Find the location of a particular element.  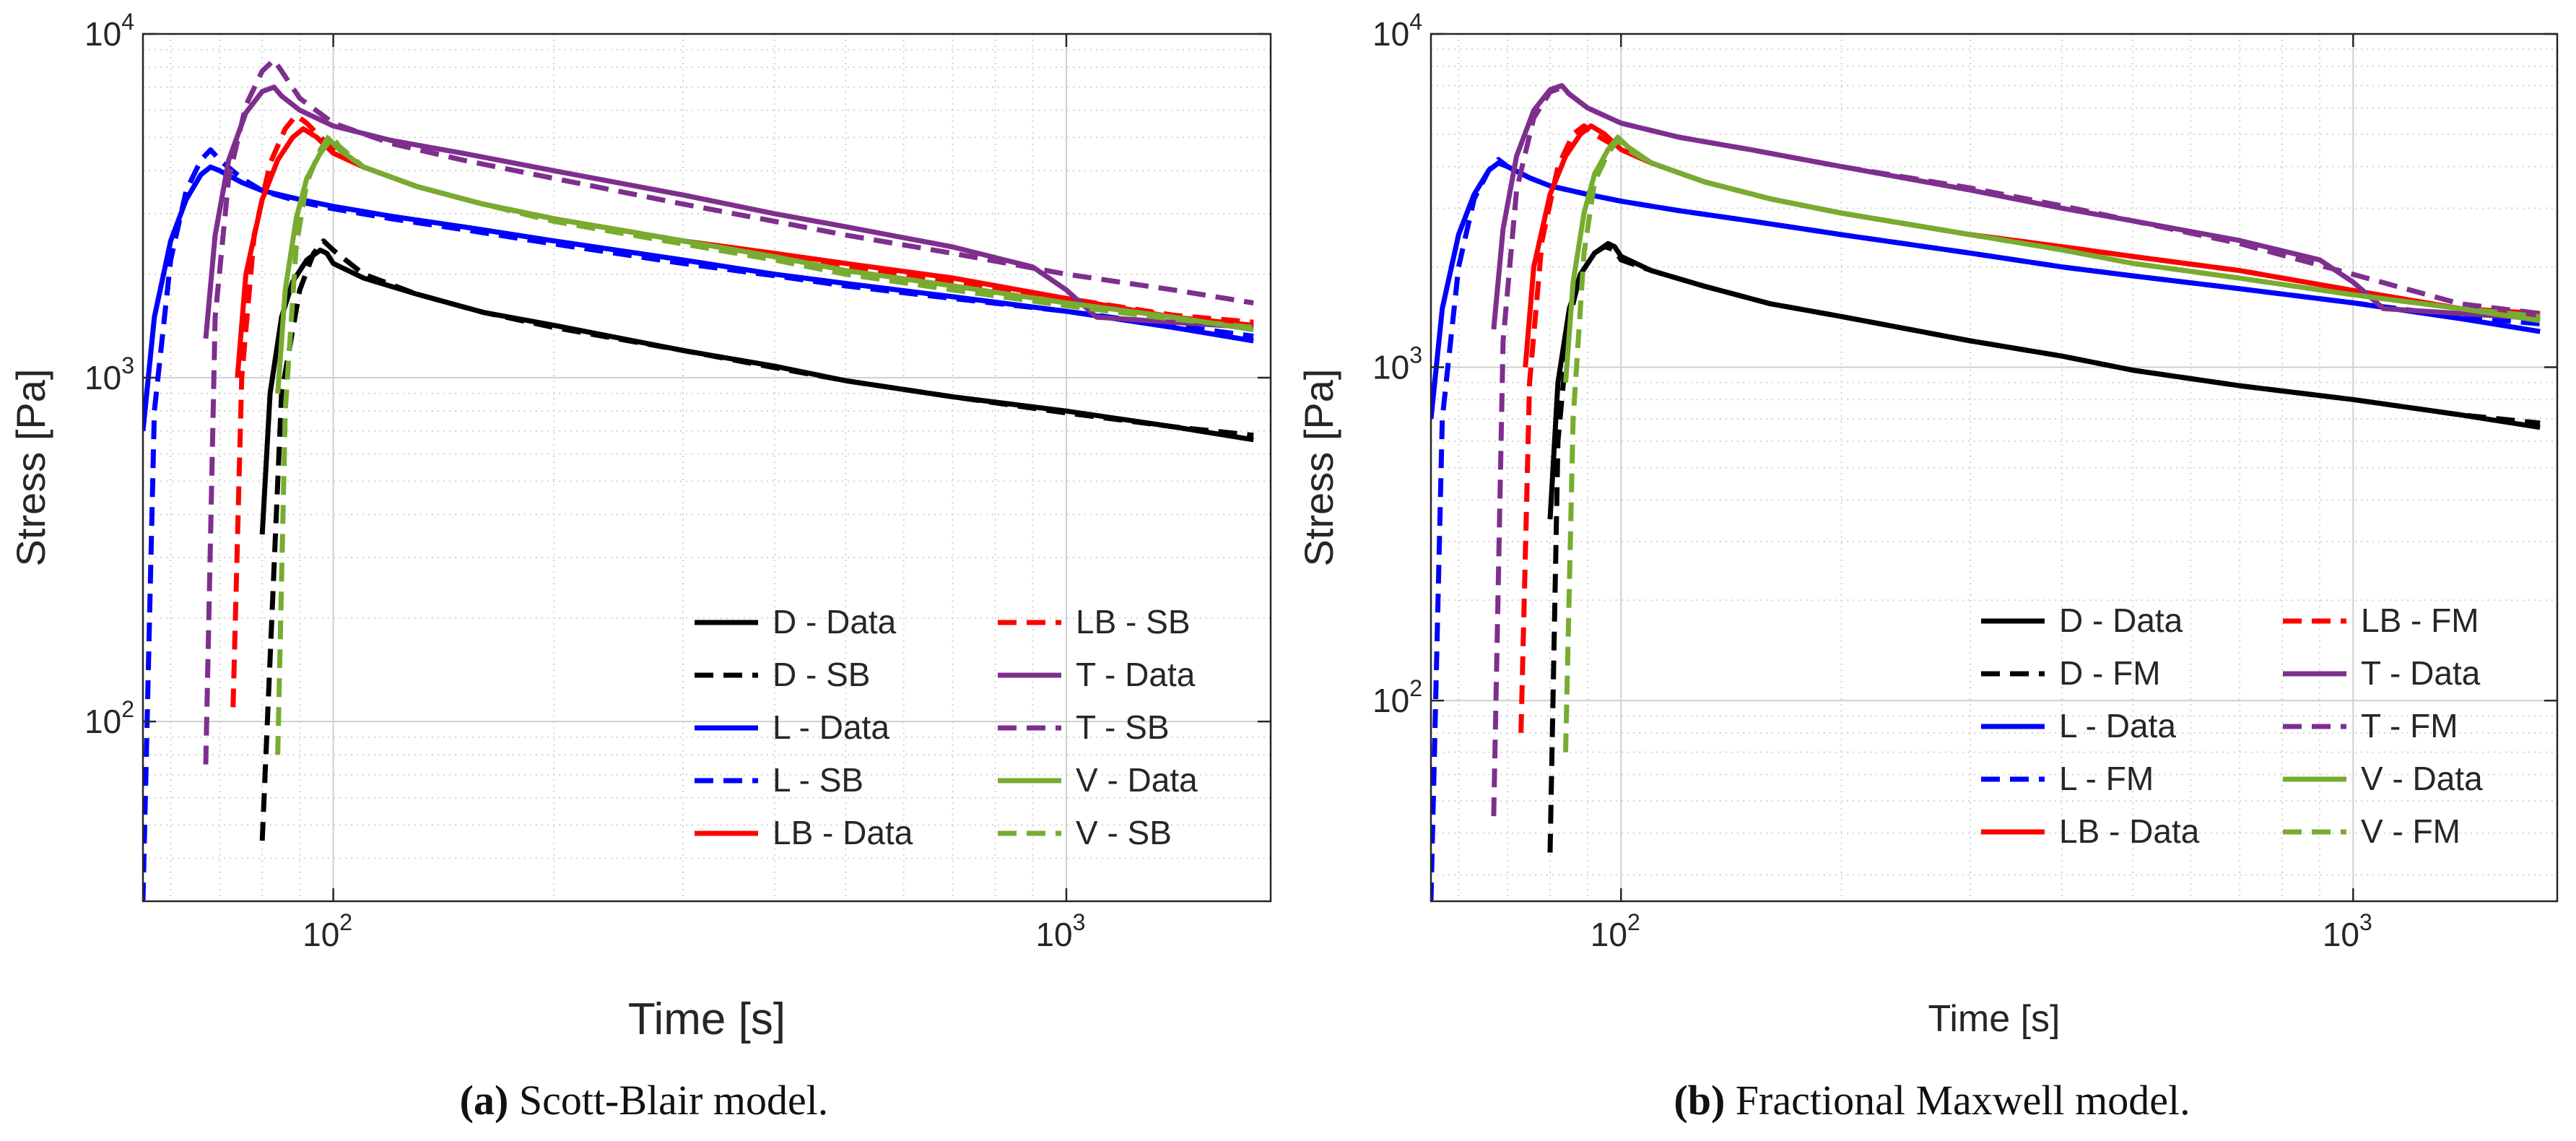

caption-a: (a) Scott-Blair model. is located at coordinates (644, 1100).